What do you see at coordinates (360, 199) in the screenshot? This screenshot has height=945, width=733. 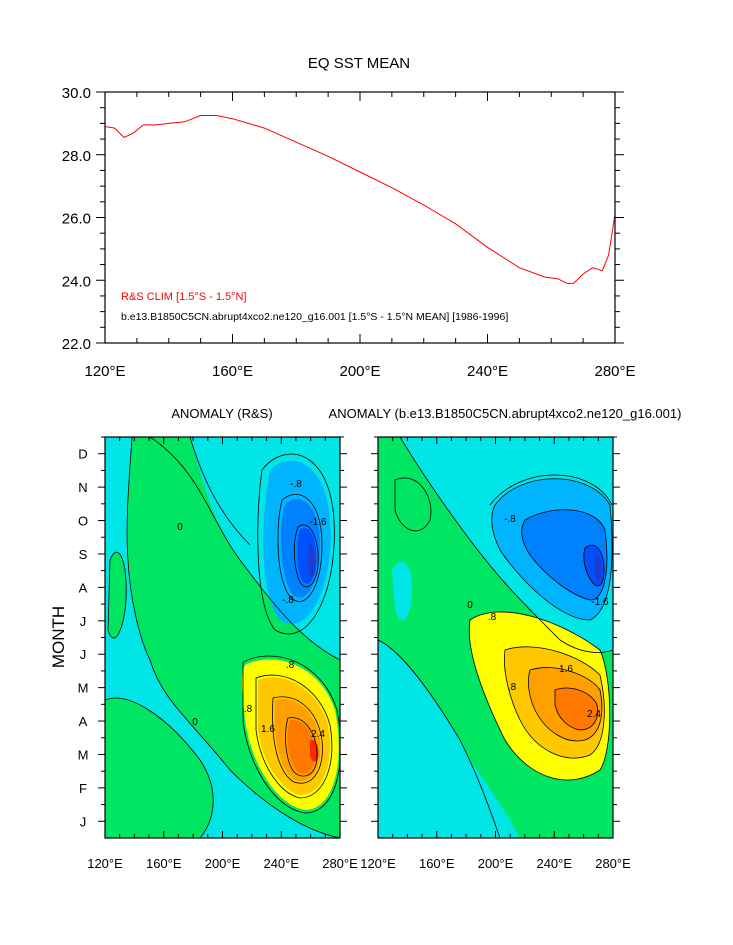 I see `sst-series-line` at bounding box center [360, 199].